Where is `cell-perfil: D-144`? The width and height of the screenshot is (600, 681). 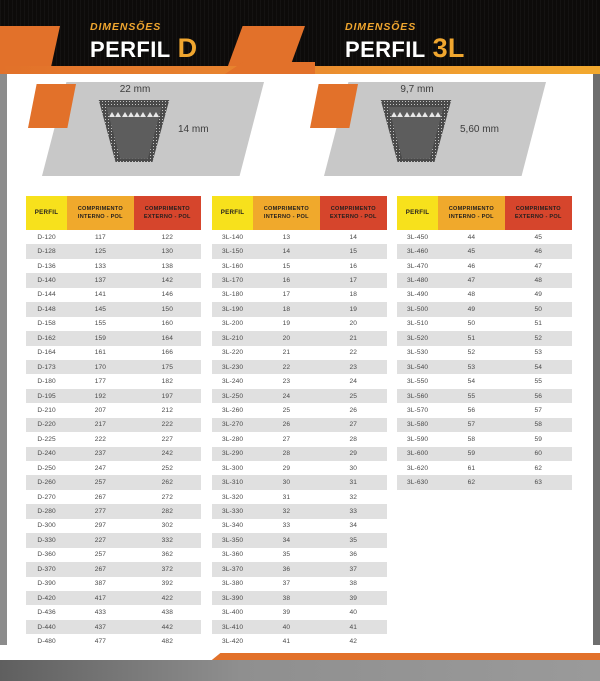 cell-perfil: D-144 is located at coordinates (47, 295).